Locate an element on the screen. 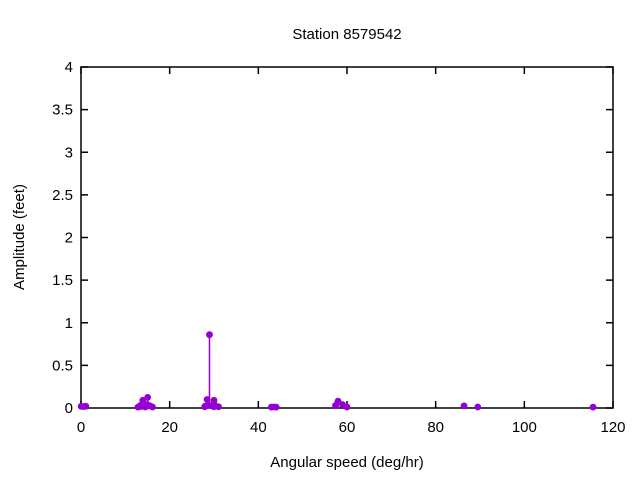 The width and height of the screenshot is (640, 480). y-tick-label: 0 is located at coordinates (69, 408).